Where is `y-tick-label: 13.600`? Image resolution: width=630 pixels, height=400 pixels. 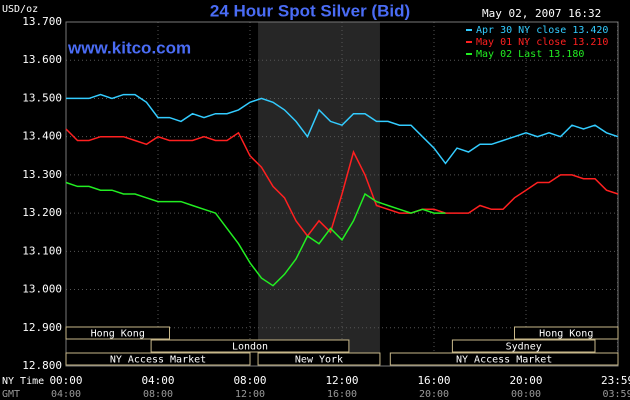 y-tick-label: 13.600 is located at coordinates (42, 59).